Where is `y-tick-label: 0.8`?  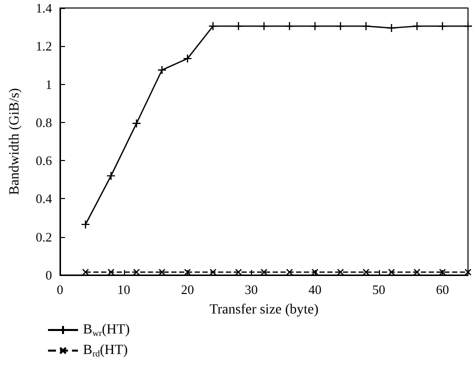
y-tick-label: 0.8 is located at coordinates (44, 122).